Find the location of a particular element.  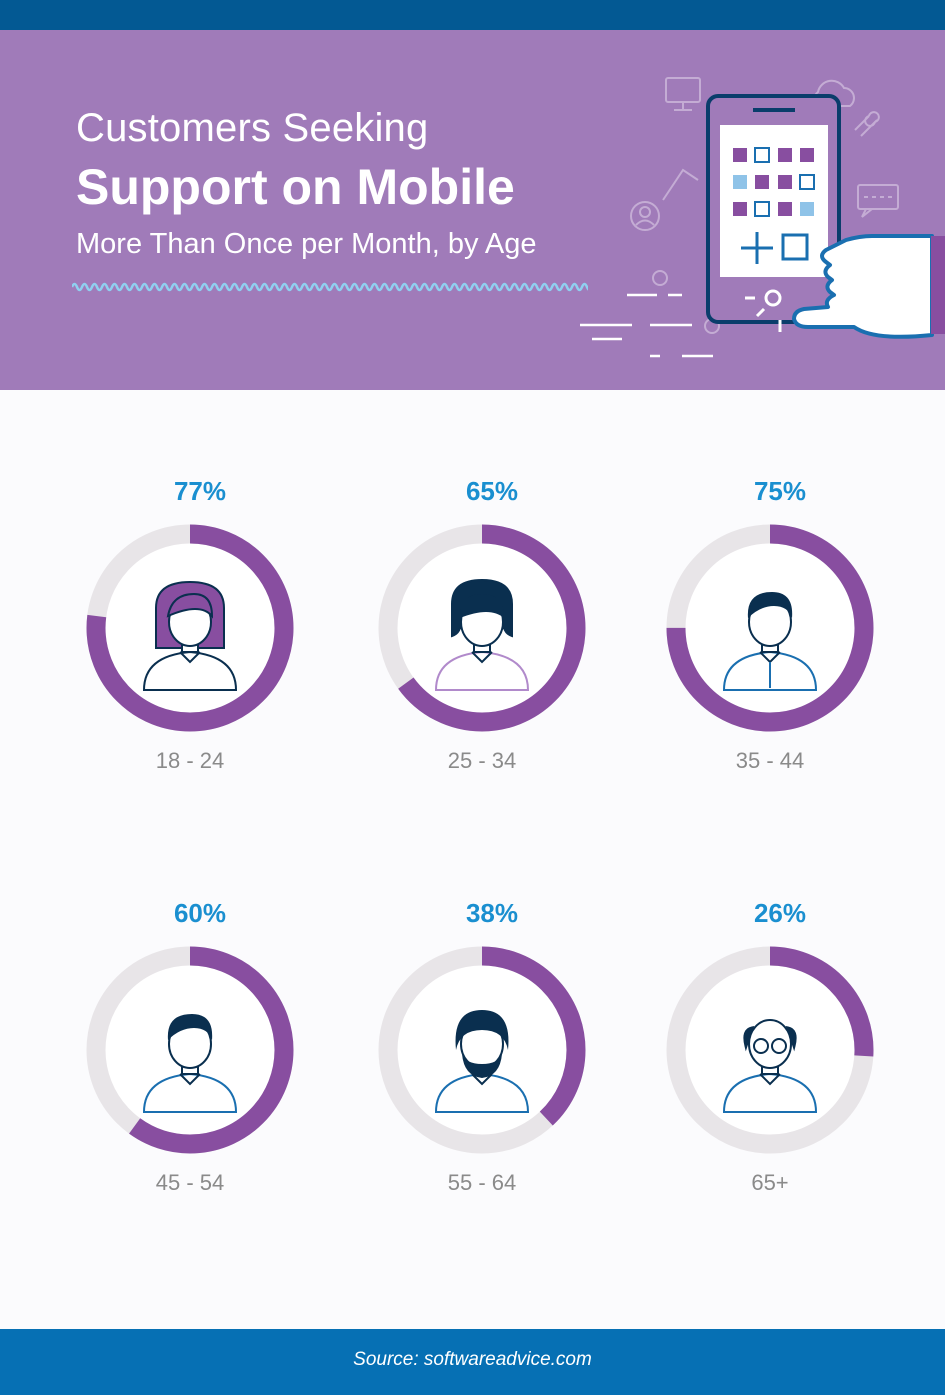

title-line-2: Support on Mobile is located at coordinates (295, 187).